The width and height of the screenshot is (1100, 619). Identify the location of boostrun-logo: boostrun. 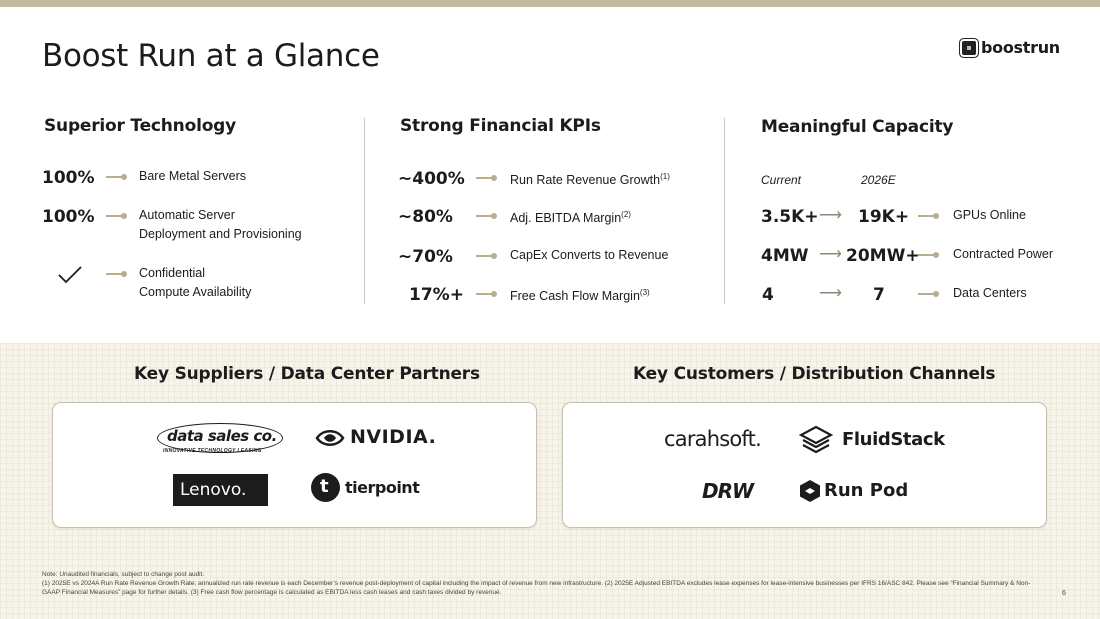
(1011, 47).